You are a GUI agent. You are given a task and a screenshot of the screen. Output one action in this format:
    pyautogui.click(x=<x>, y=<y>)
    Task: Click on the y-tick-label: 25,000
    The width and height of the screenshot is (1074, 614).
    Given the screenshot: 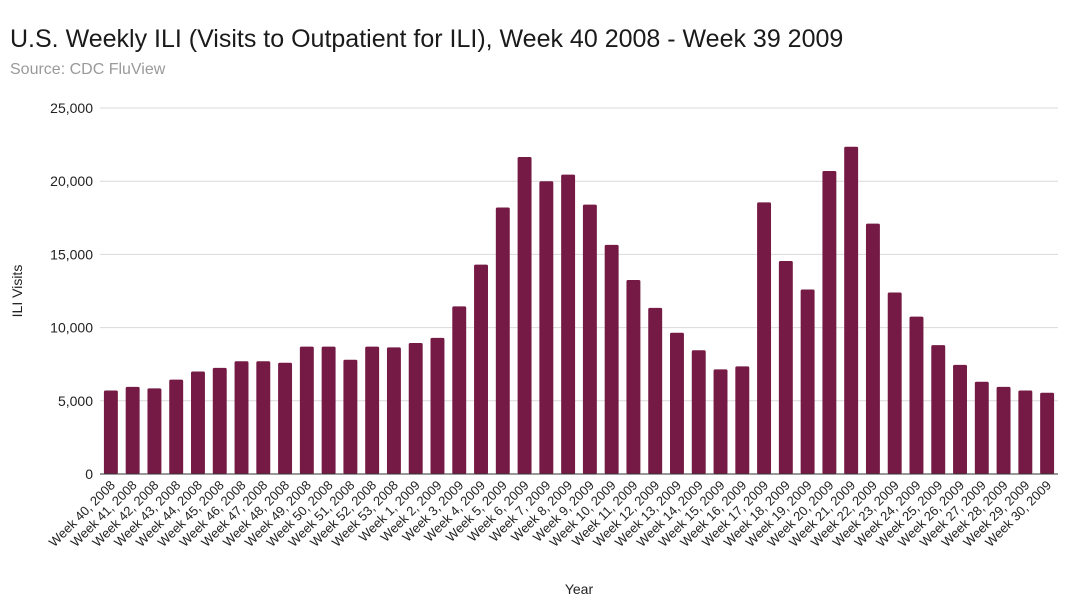 What is the action you would take?
    pyautogui.click(x=71, y=108)
    